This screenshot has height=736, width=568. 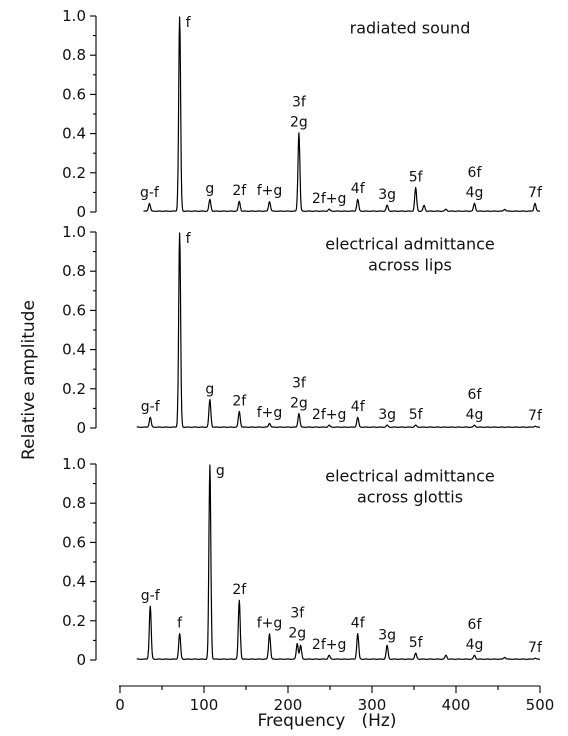 What do you see at coordinates (120, 705) in the screenshot?
I see `x-tick-label: 0` at bounding box center [120, 705].